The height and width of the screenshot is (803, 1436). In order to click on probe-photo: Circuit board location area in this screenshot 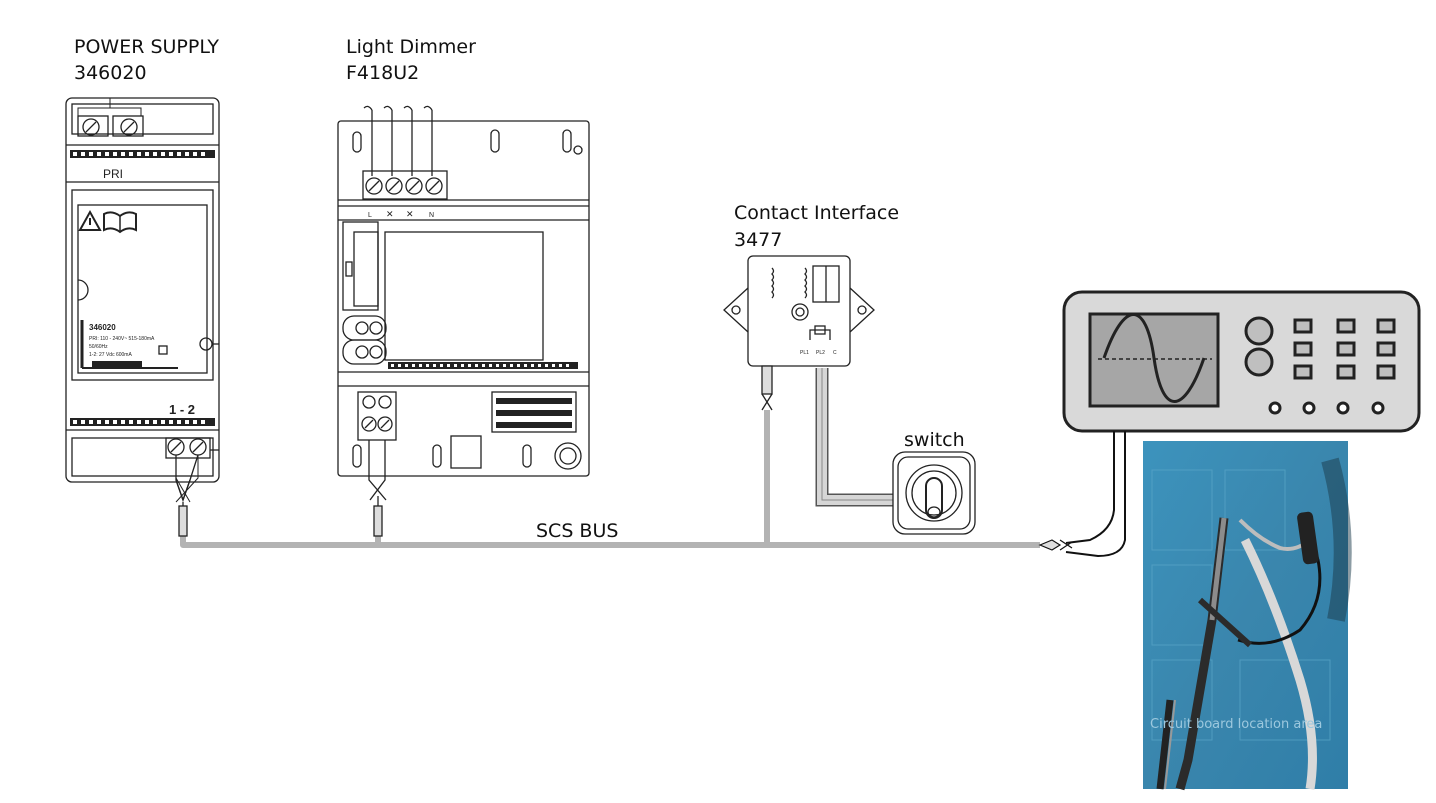, I will do `click(1247, 616)`.